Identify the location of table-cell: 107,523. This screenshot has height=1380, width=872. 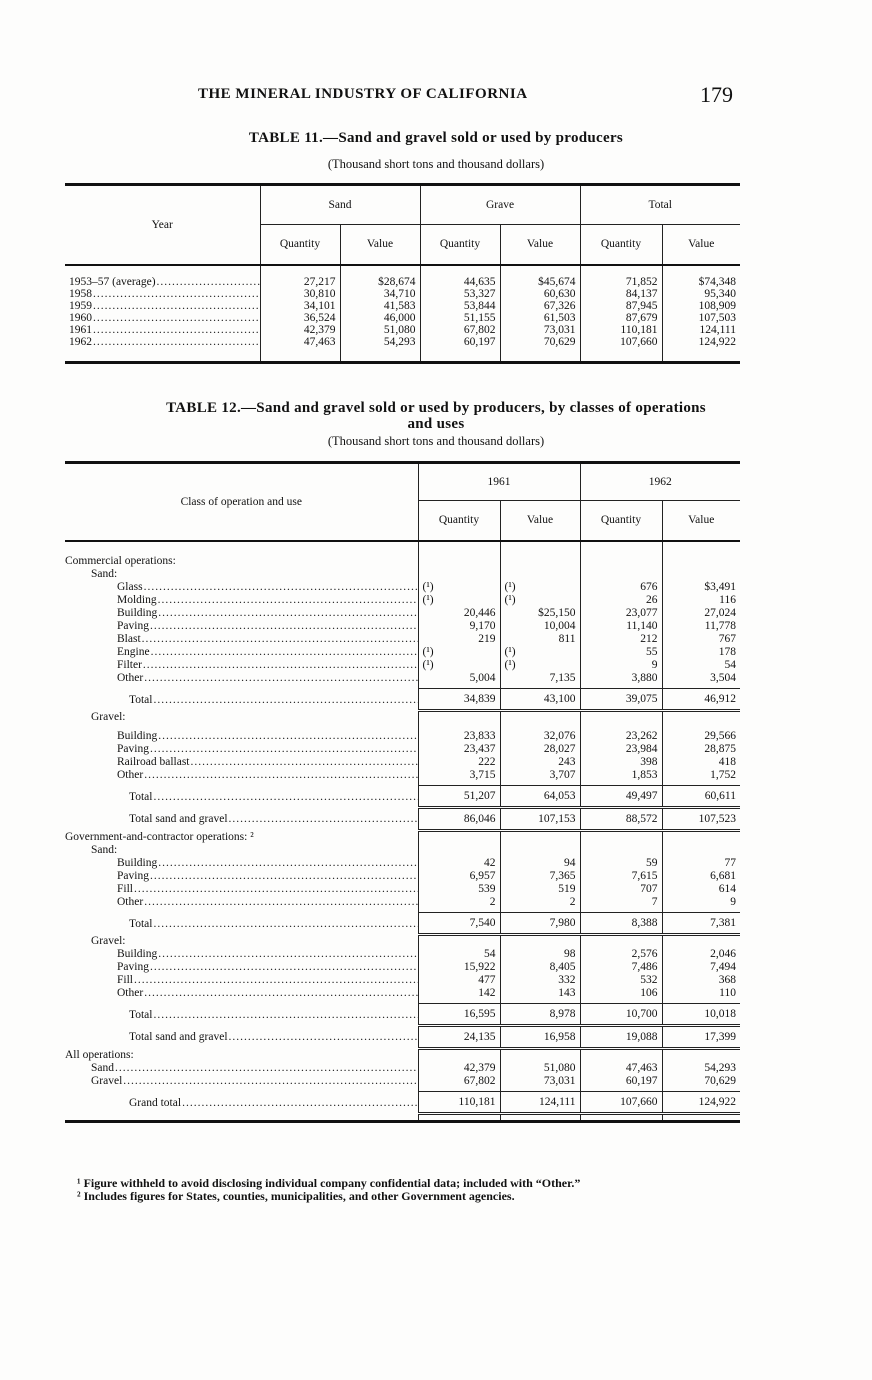
(700, 819).